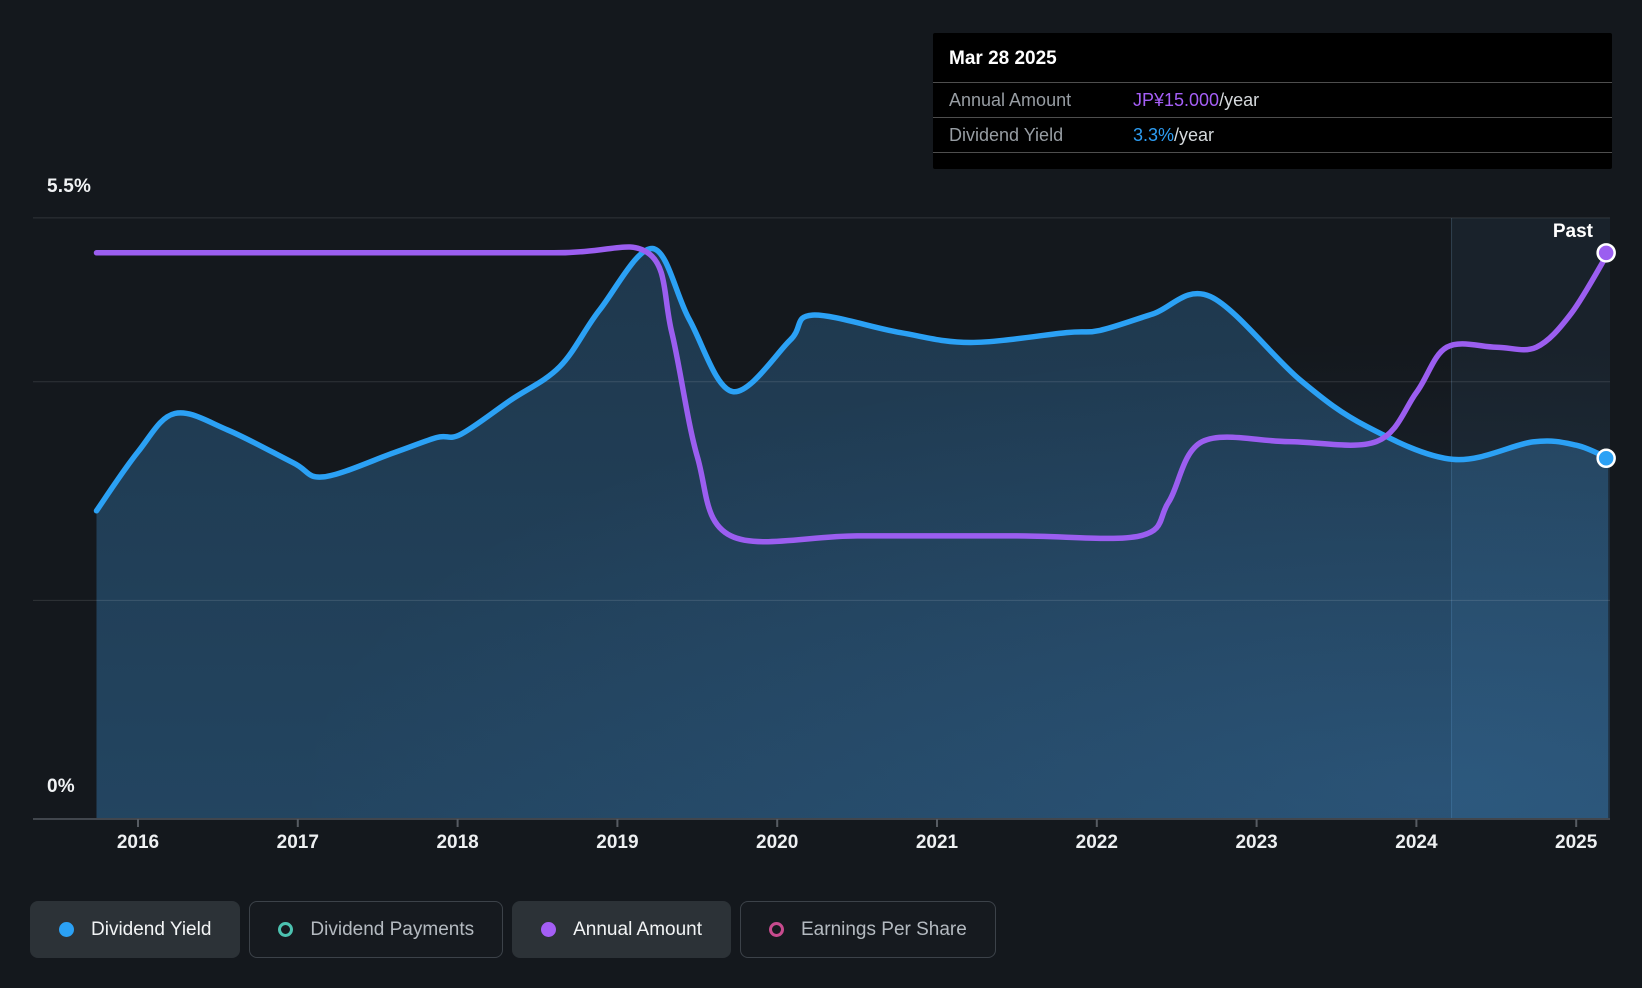  What do you see at coordinates (457, 842) in the screenshot?
I see `x-axis-label-2018: 2018` at bounding box center [457, 842].